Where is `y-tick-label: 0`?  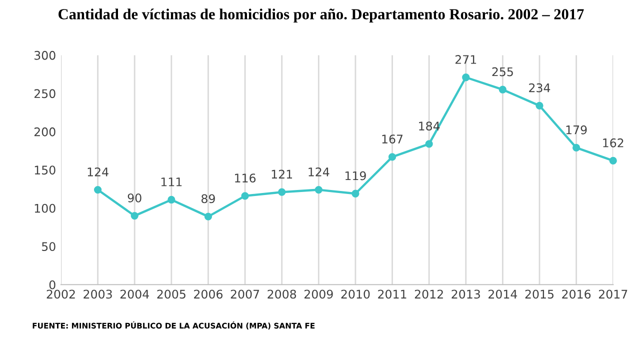
y-tick-label: 0 is located at coordinates (52, 285).